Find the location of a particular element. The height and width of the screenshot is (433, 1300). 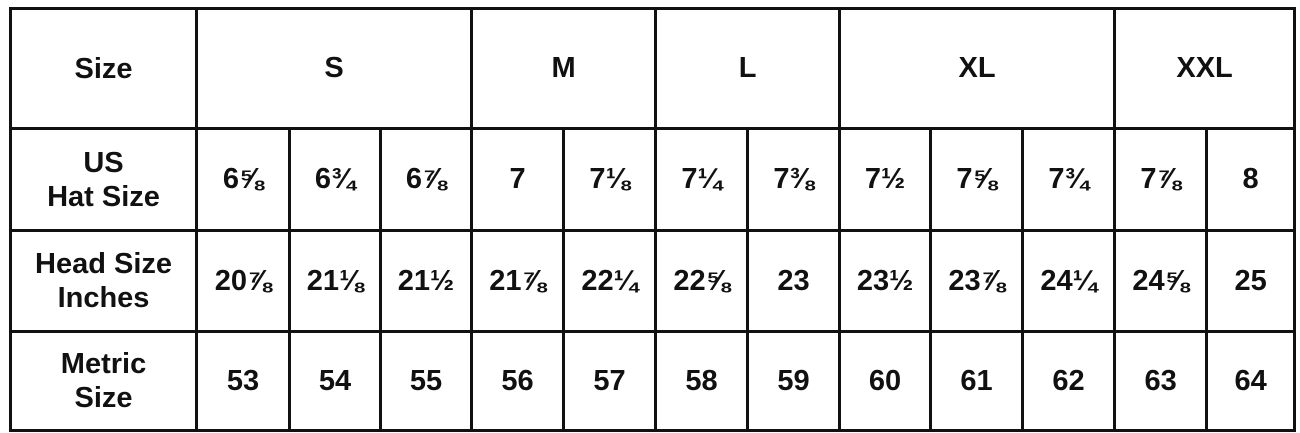

table-cell: 6⅝ is located at coordinates (243, 179).